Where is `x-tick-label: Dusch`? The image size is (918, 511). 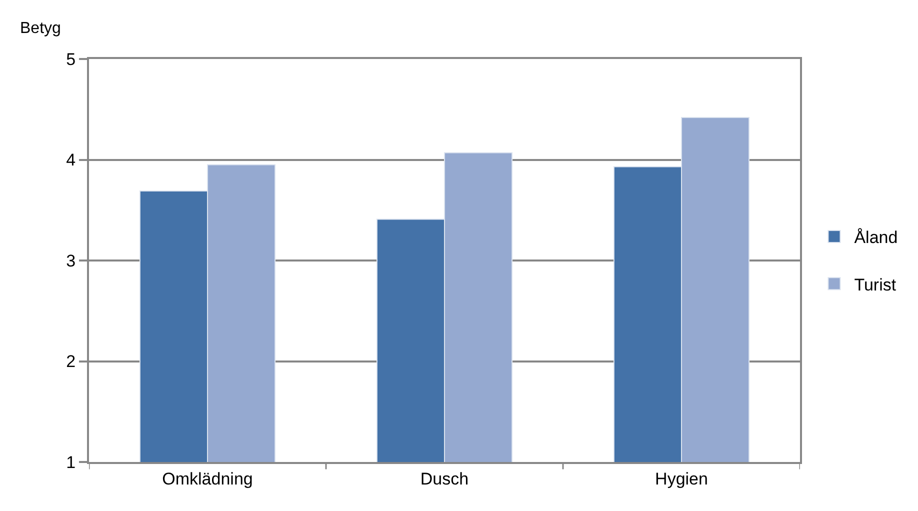 x-tick-label: Dusch is located at coordinates (444, 478).